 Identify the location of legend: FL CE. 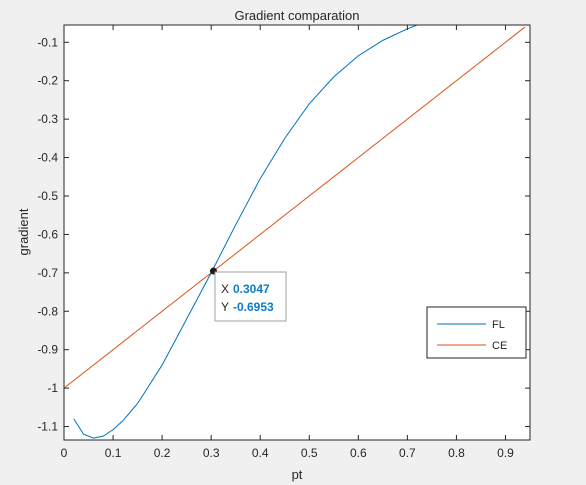
(476, 332).